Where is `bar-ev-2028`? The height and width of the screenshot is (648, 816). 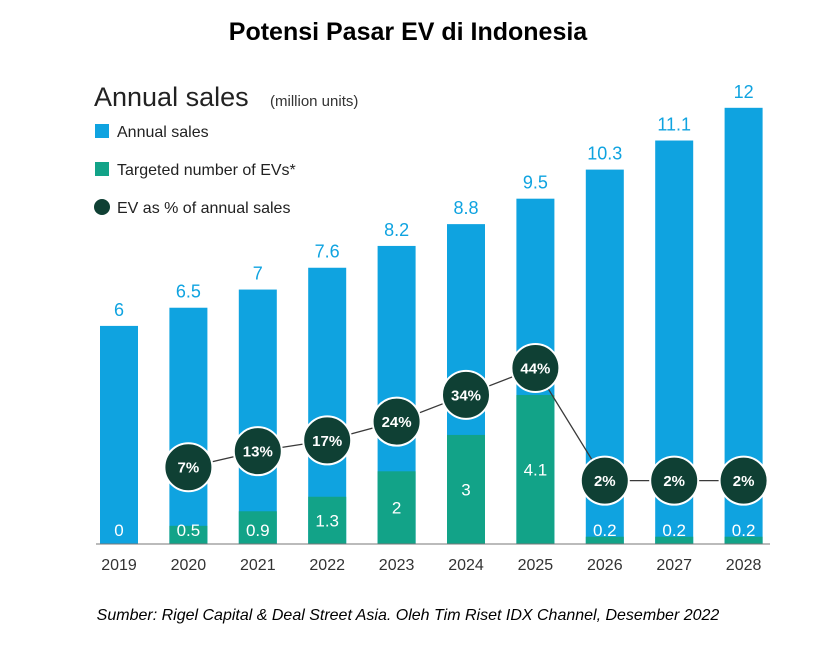
bar-ev-2028 is located at coordinates (743, 540).